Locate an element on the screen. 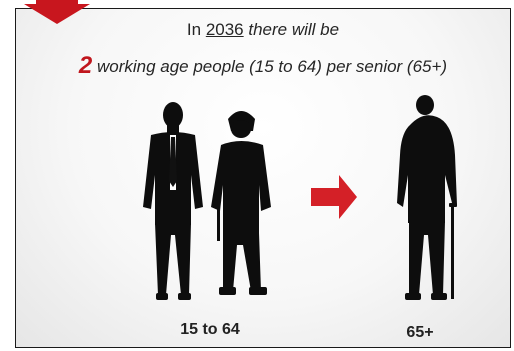 The image size is (514, 351). soldier-silhouette is located at coordinates (241, 203).